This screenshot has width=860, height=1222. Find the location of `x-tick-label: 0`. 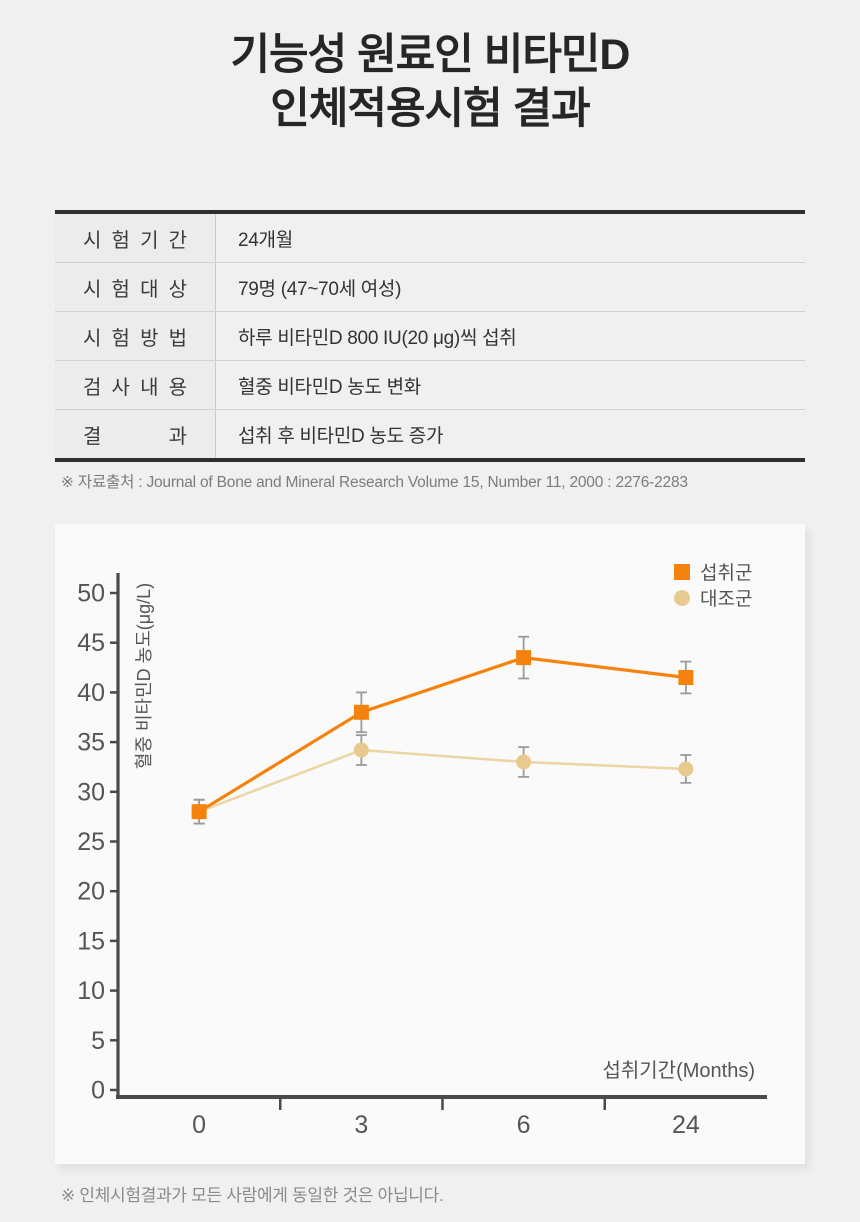

x-tick-label: 0 is located at coordinates (199, 1125).